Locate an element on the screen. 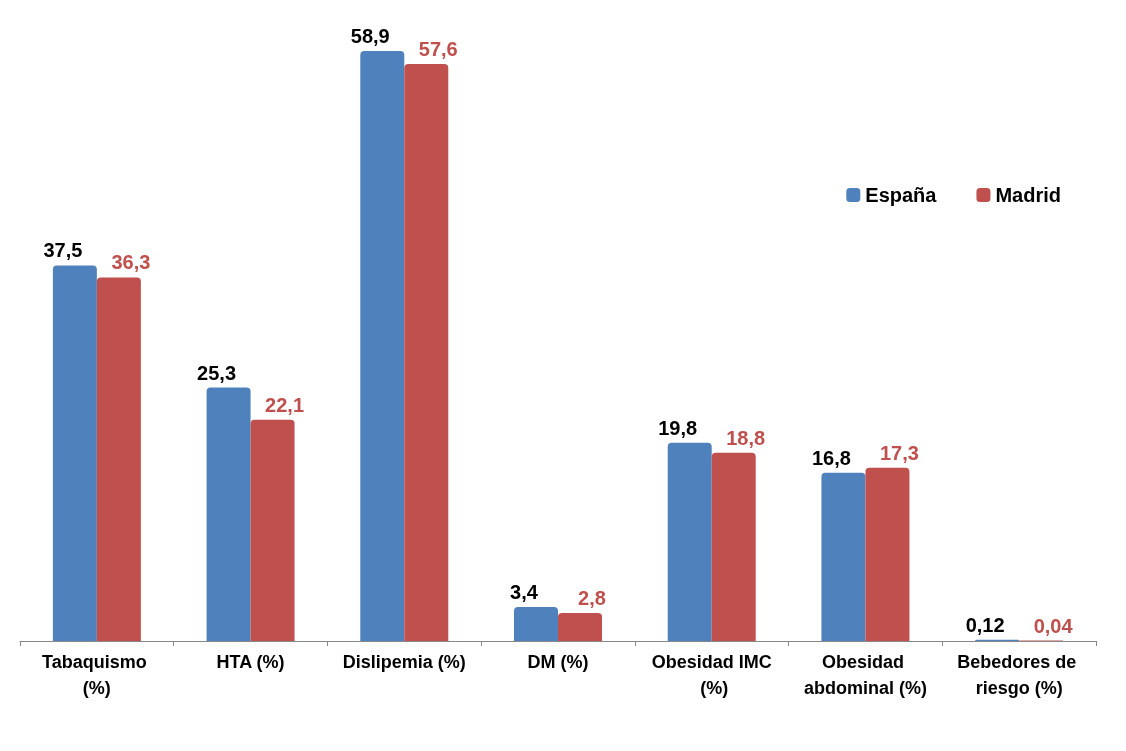 The height and width of the screenshot is (751, 1126). data-label: 22,1 is located at coordinates (285, 404).